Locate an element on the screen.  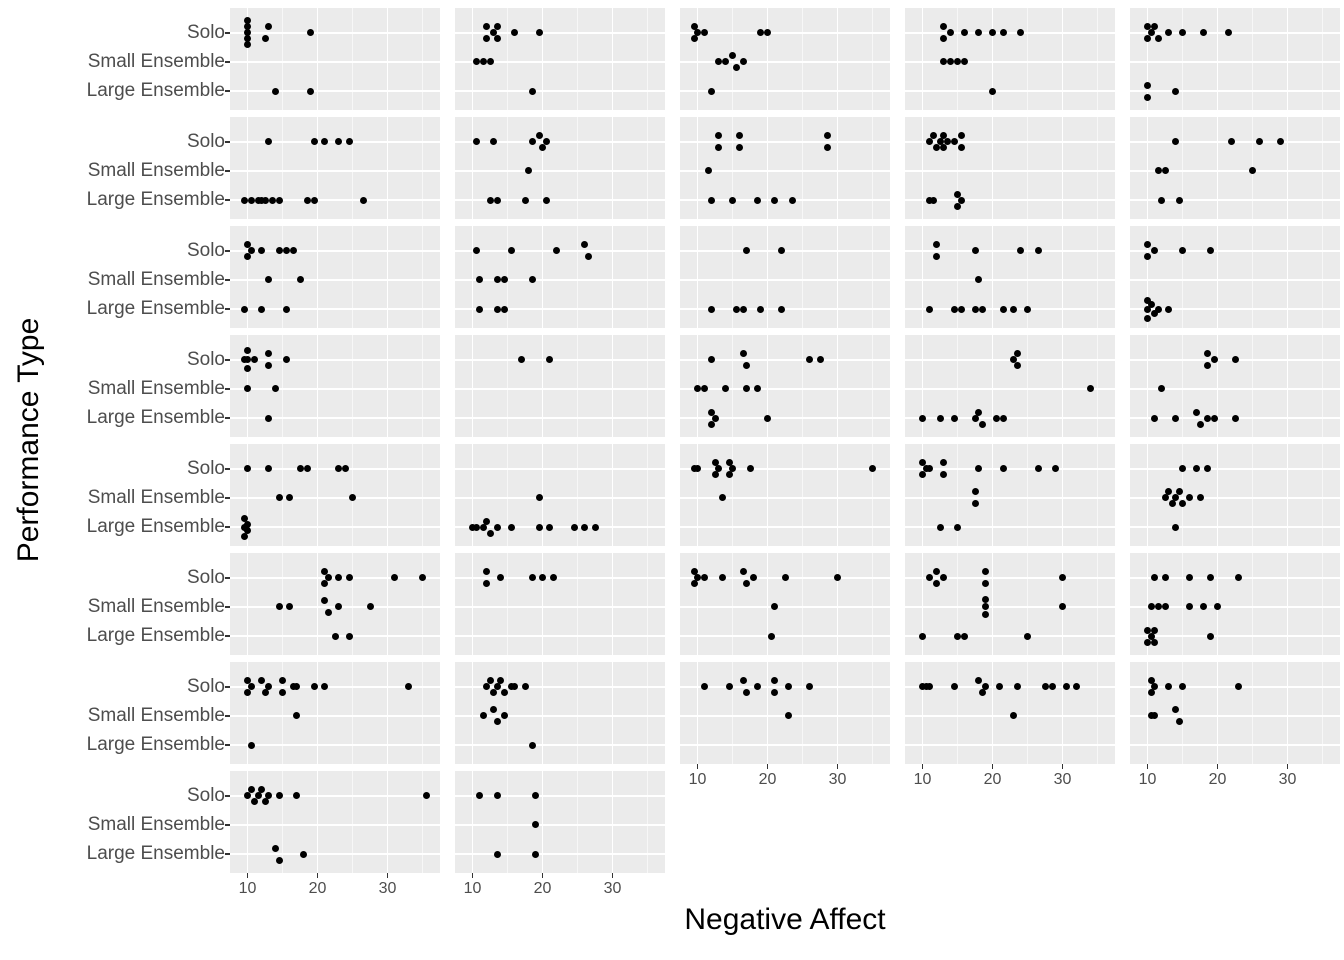
x-tick-label: 10 is located at coordinates (472, 888).